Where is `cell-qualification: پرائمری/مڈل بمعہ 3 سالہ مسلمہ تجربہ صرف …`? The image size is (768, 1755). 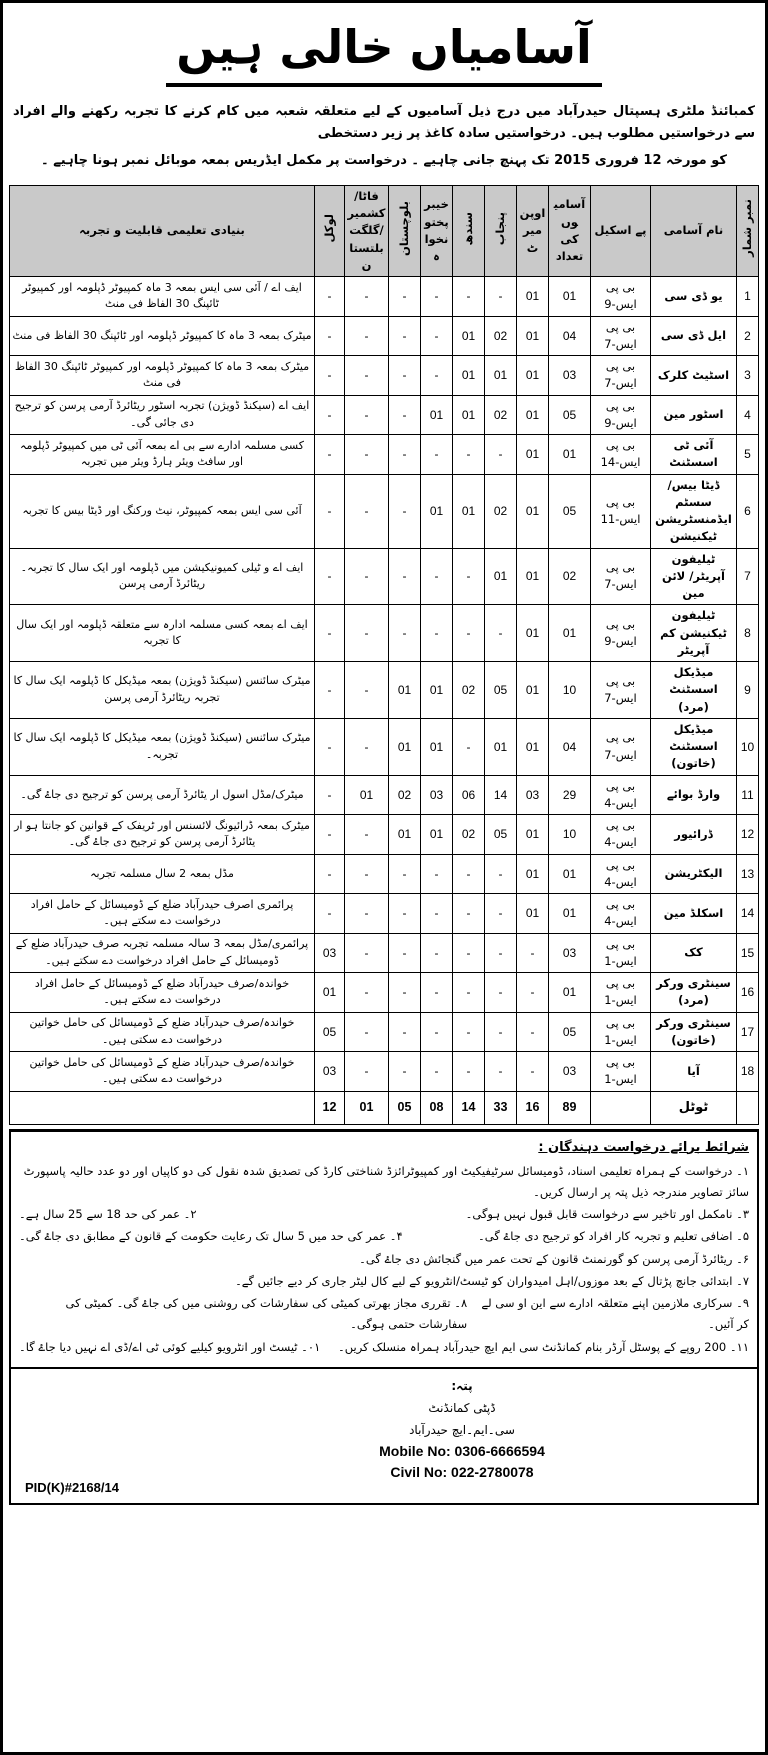
cell-qualification: پرائمری/مڈل بمعہ 3 سالہ مسلمہ تجربہ صرف … is located at coordinates (162, 952).